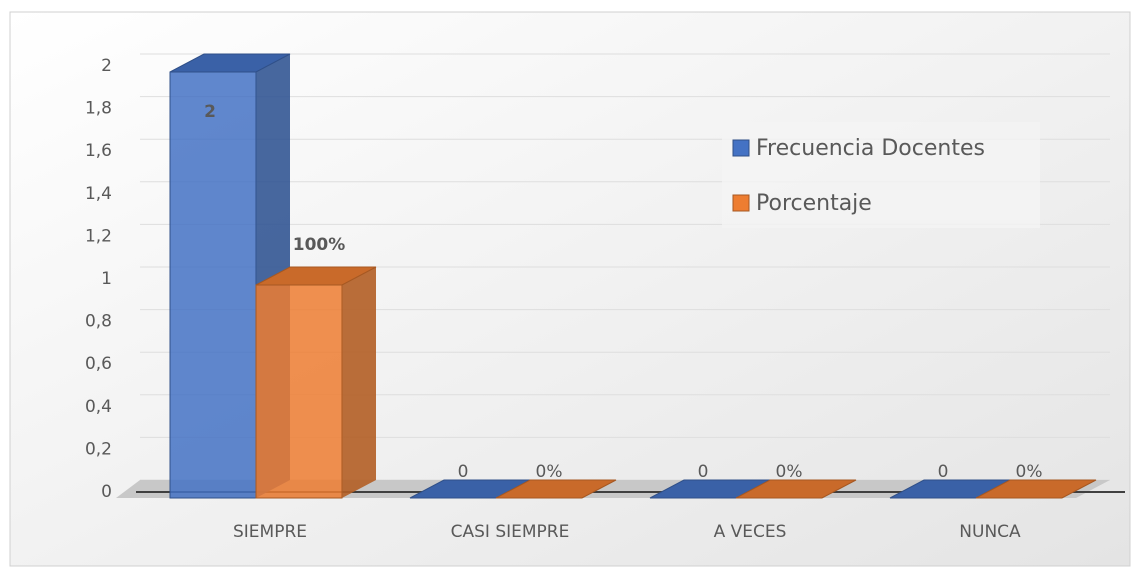 The height and width of the screenshot is (572, 1132). I want to click on y-tick-label: 0,4, so click(98, 407).